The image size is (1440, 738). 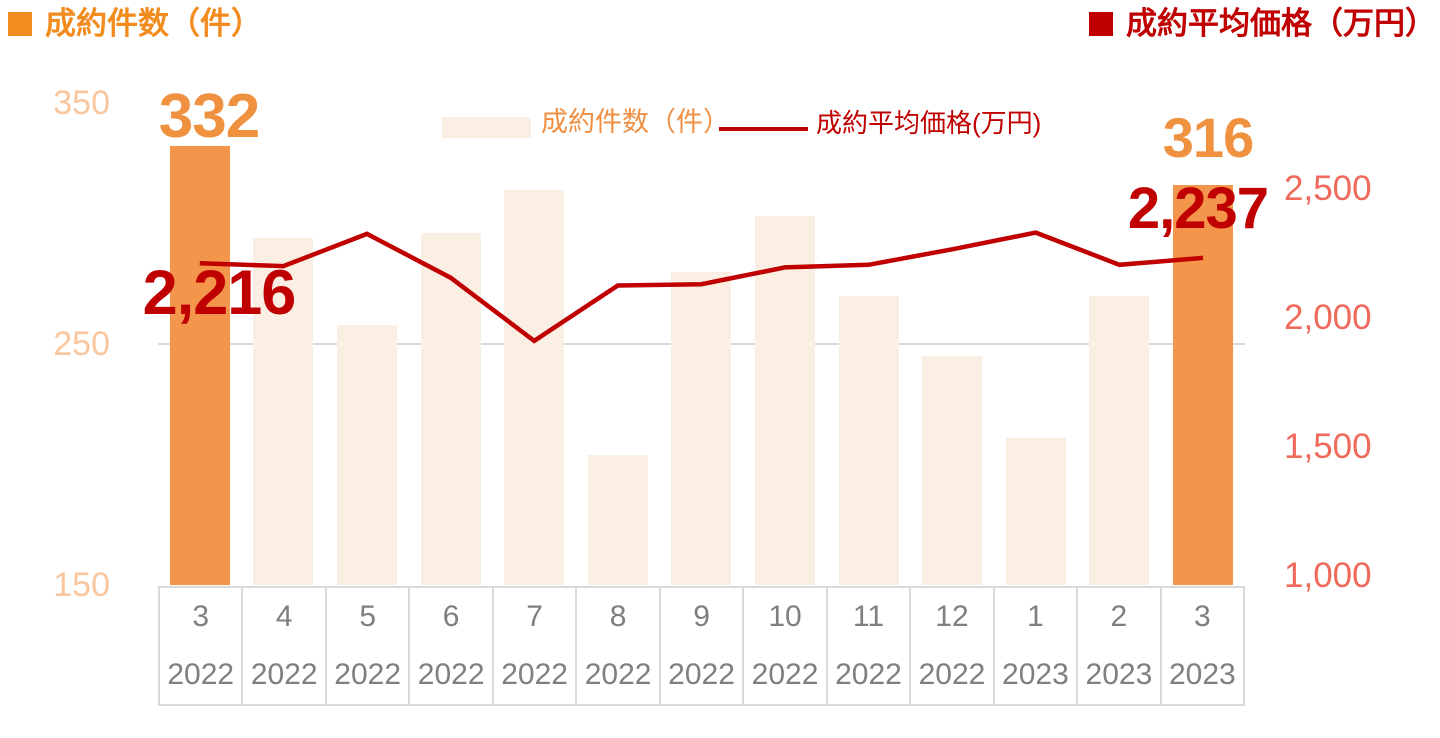 What do you see at coordinates (452, 646) in the screenshot?
I see `x-axis-cell-6-2022: 6 2022` at bounding box center [452, 646].